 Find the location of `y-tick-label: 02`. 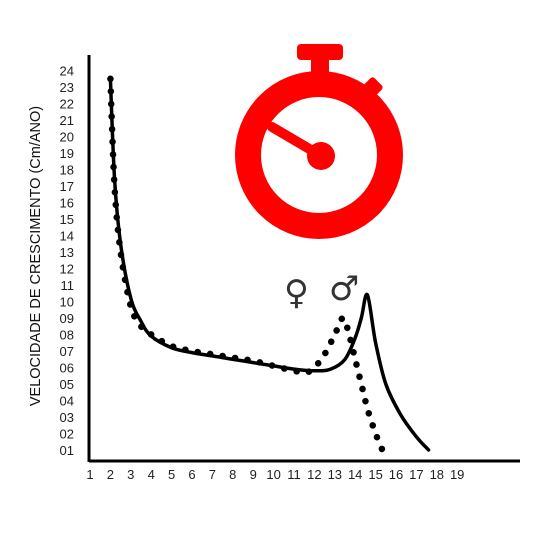

y-tick-label: 02 is located at coordinates (67, 434).